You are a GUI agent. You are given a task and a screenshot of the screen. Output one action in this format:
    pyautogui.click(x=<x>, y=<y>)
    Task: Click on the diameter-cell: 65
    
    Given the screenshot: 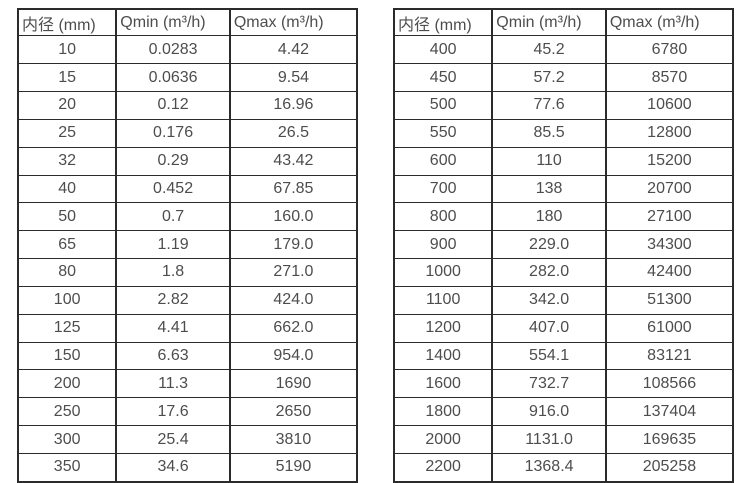 What is the action you would take?
    pyautogui.click(x=67, y=245)
    